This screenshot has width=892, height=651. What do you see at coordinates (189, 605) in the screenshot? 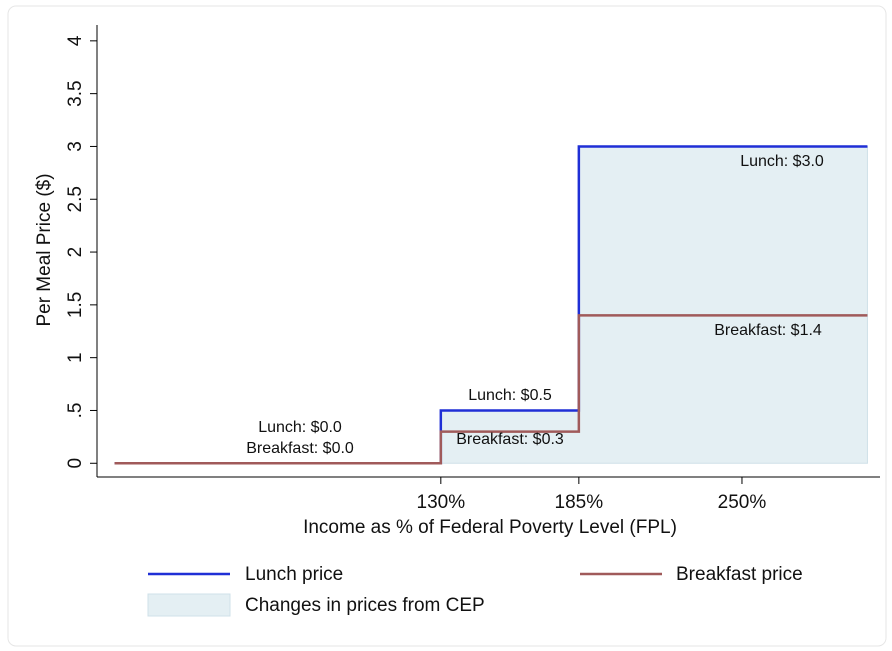
I see `legend-swatch` at bounding box center [189, 605].